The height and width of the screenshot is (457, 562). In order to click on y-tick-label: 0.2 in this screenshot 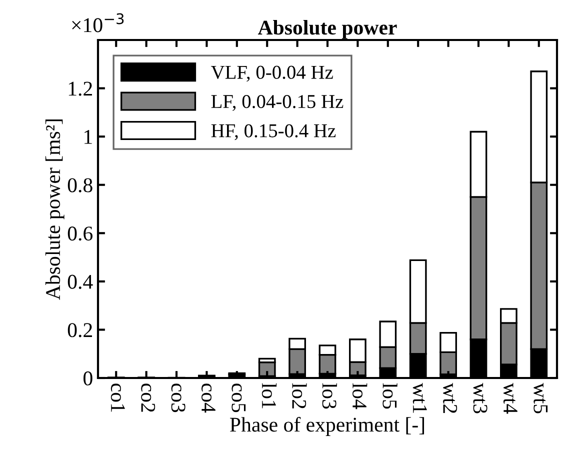, I will do `click(80, 330)`.